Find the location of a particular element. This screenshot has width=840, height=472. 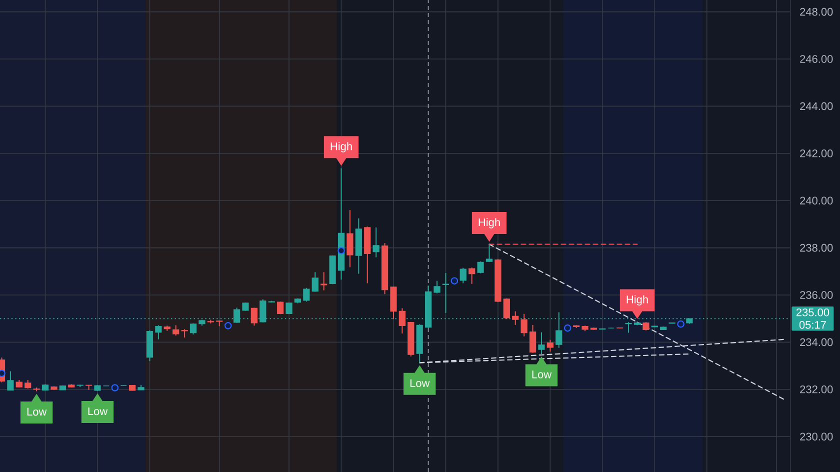

y-tick-label: 246.00 is located at coordinates (816, 59).